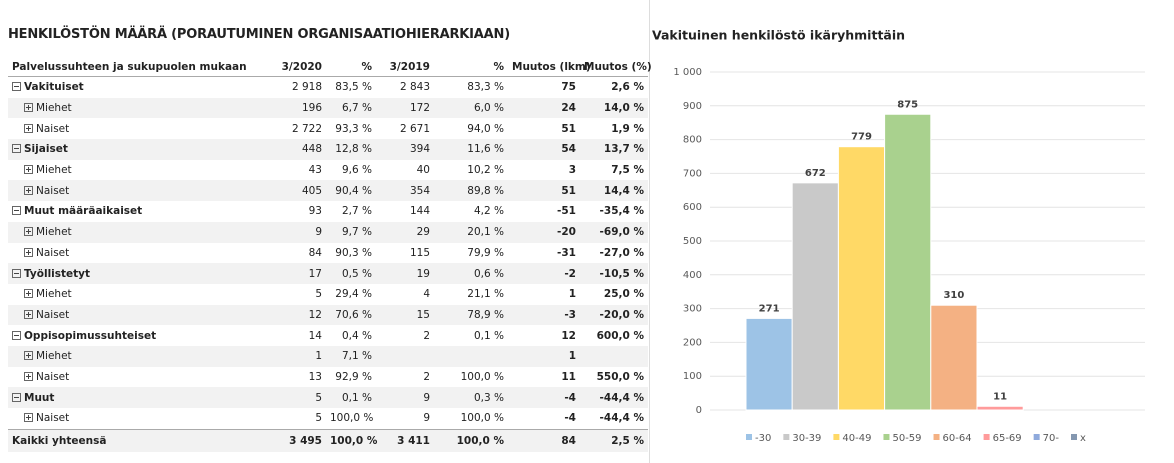 The image size is (1174, 463). I want to click on y-tick-label: 700, so click(692, 173).